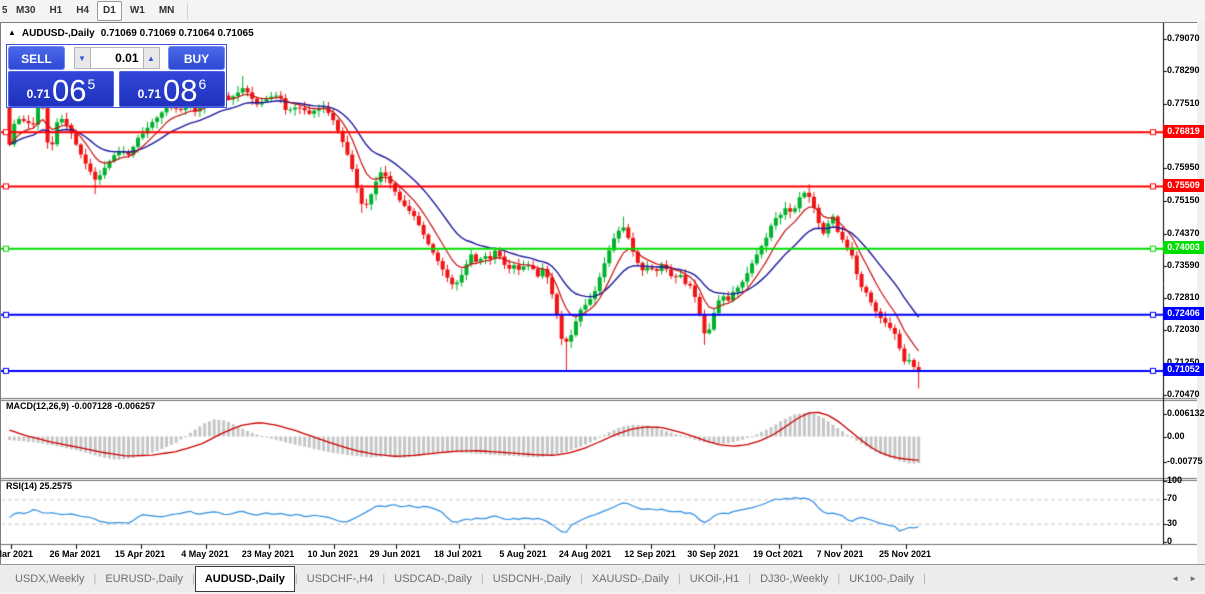 This screenshot has width=1205, height=594. I want to click on rsi-indicator-label: RSI(14) 25.2575, so click(39, 486).